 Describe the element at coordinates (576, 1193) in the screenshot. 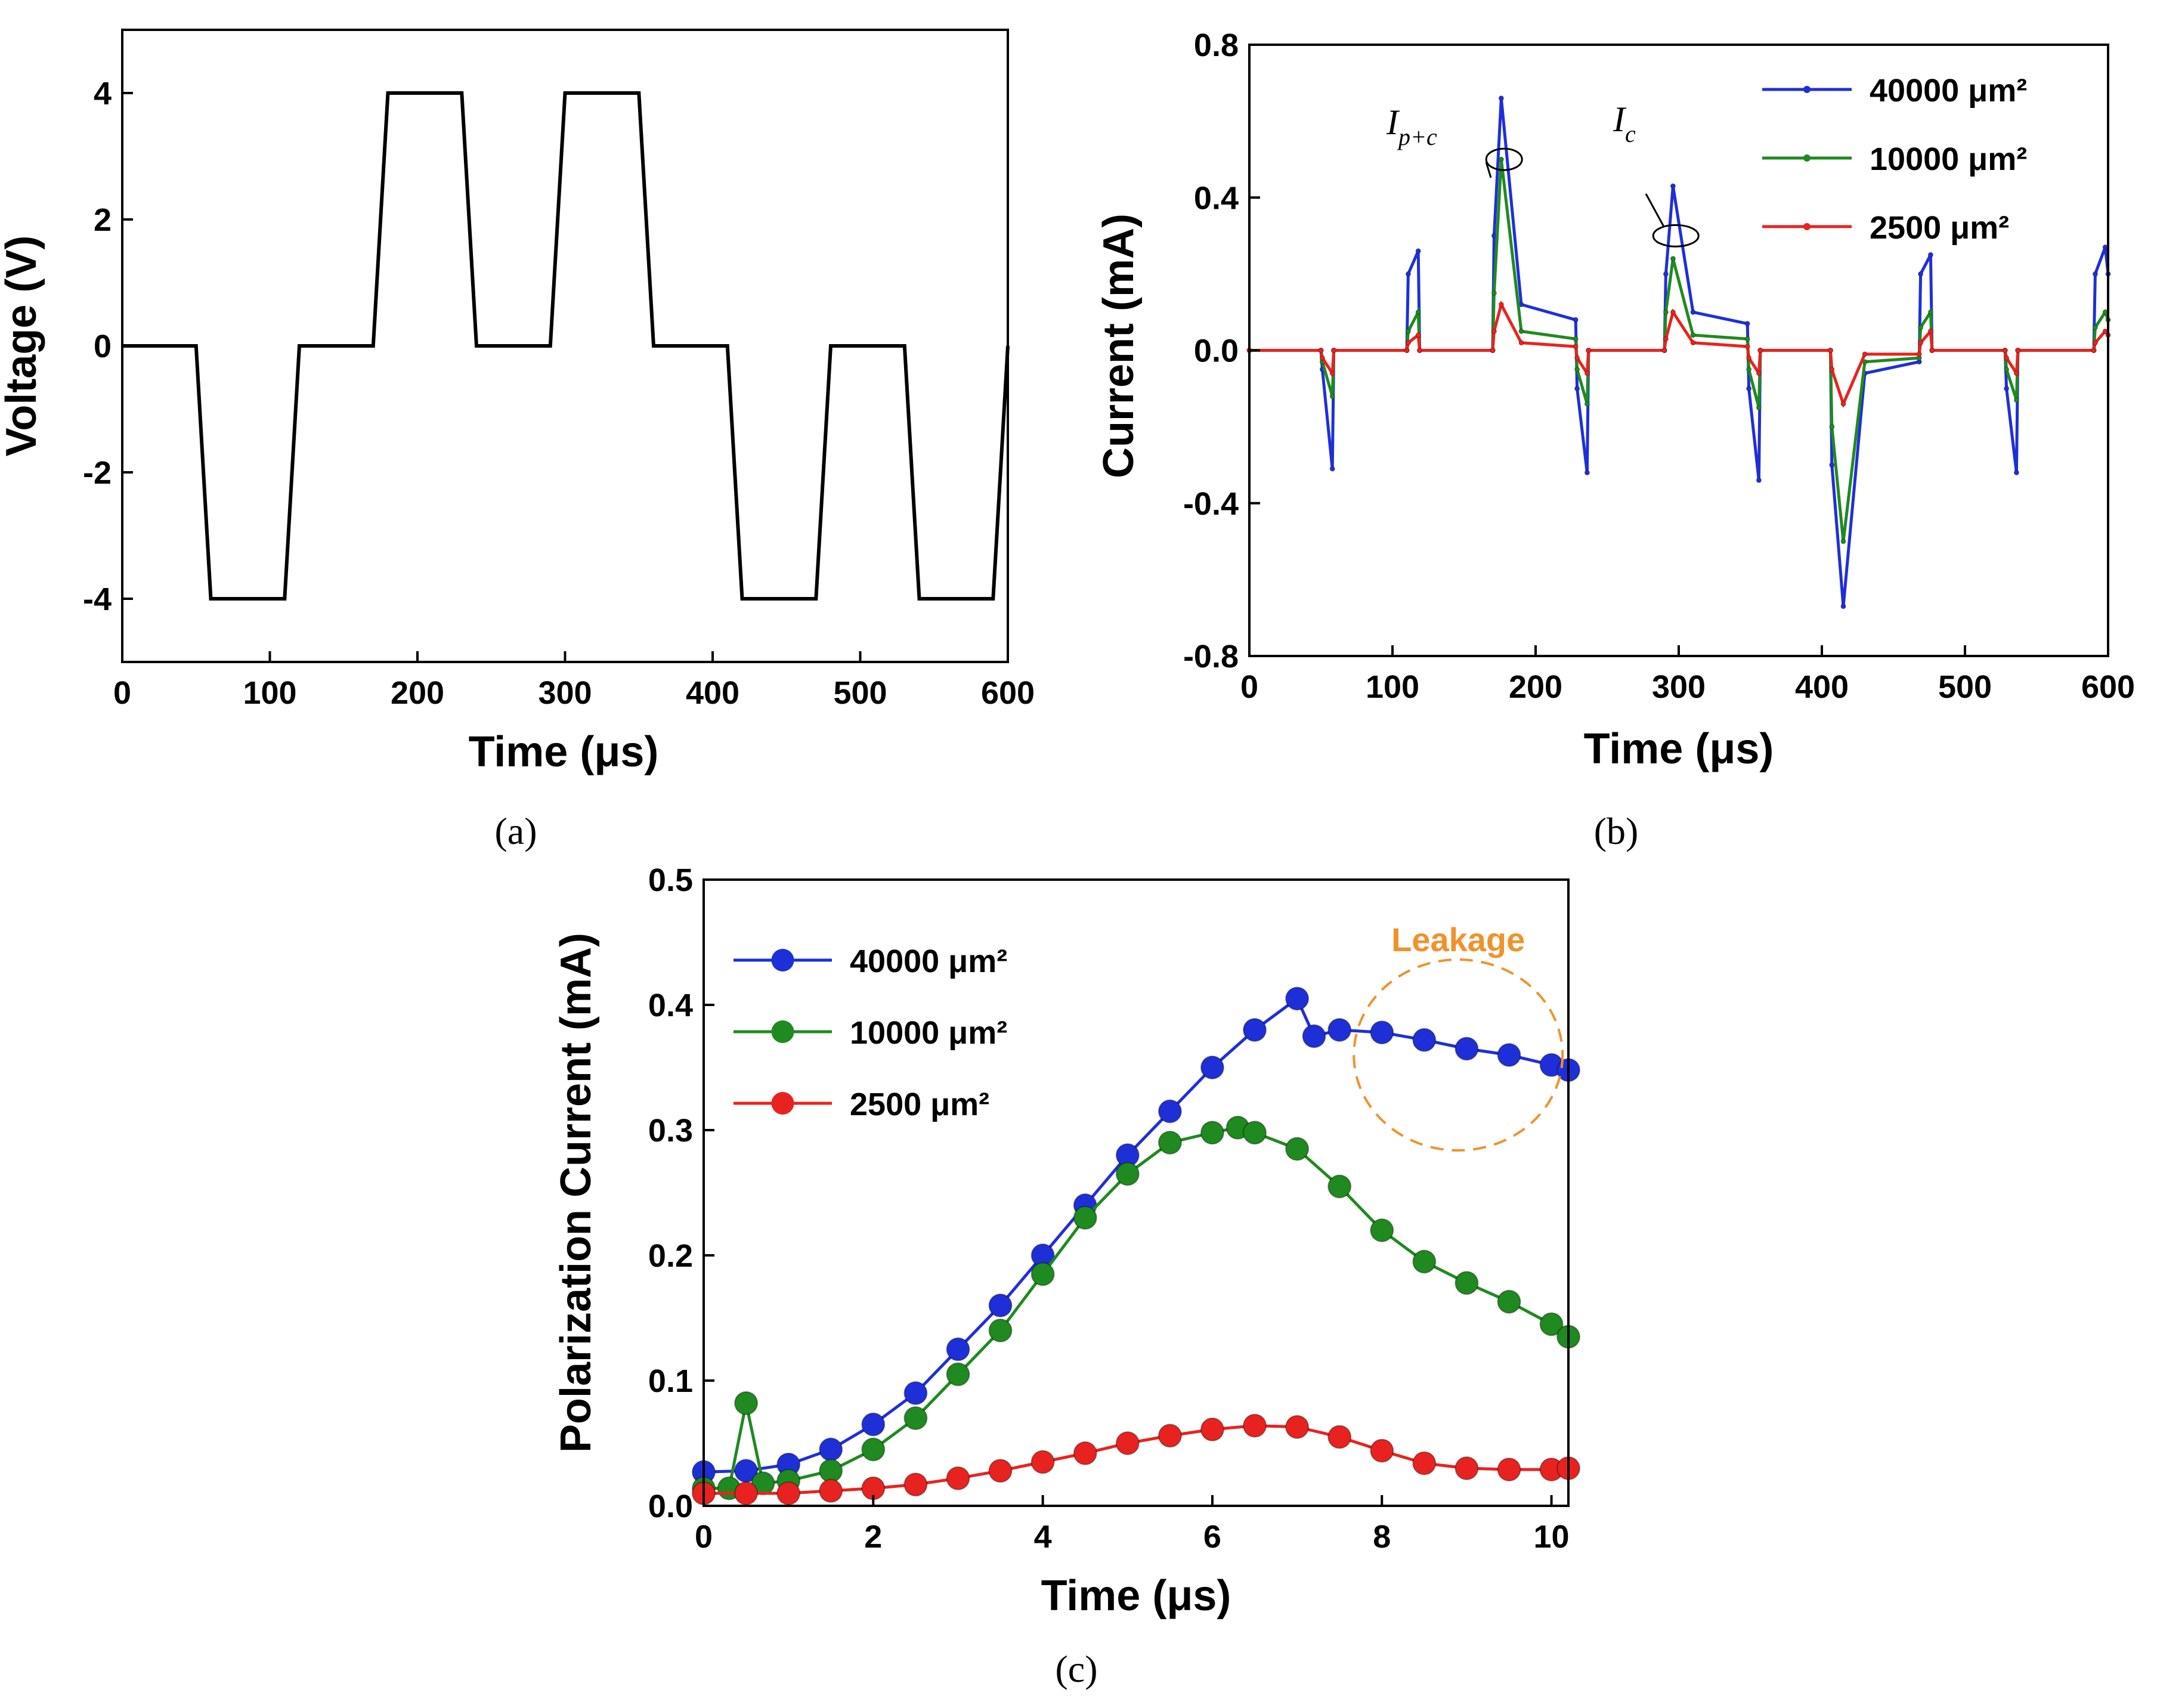

I see `y-axis-title: Polarization Current (mA)` at that location.